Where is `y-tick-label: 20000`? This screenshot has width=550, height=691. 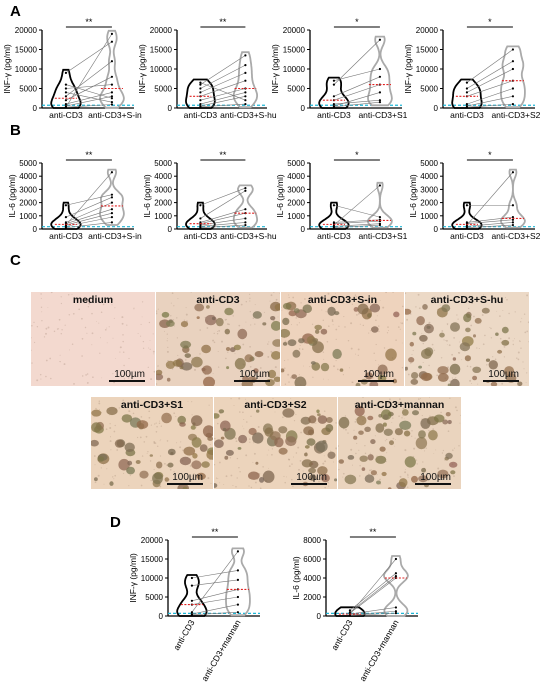 y-tick-label: 20000 is located at coordinates (26, 30).